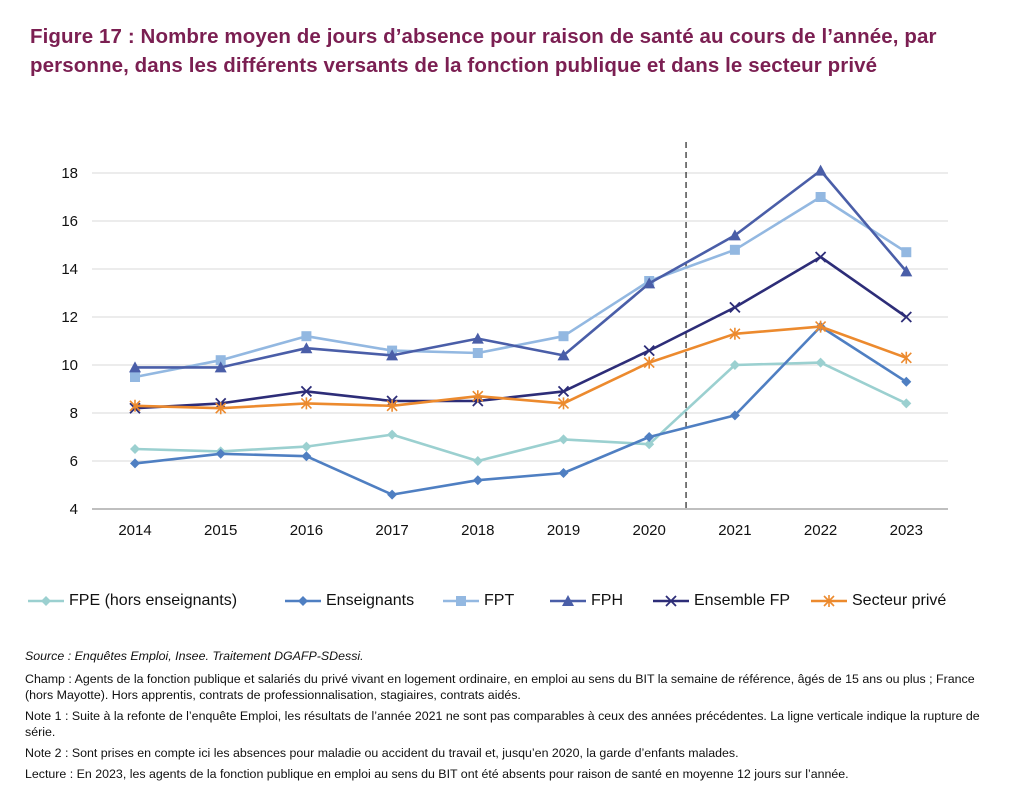 Image resolution: width=1024 pixels, height=807 pixels. I want to click on x-tick-label: 2017, so click(391, 530).